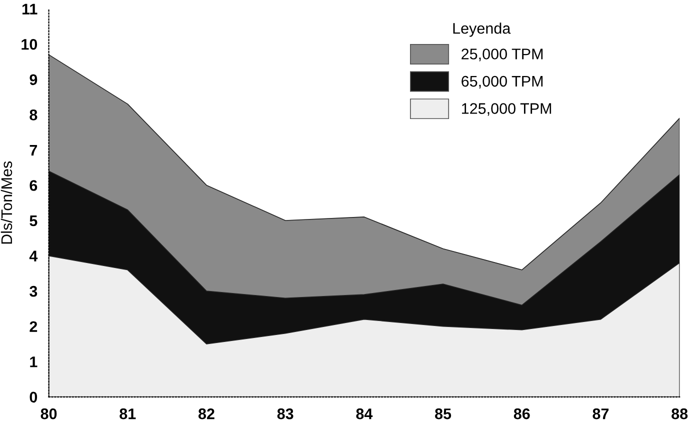 This screenshot has height=441, width=697. Describe the element at coordinates (680, 414) in the screenshot. I see `x-tick-label: 88` at that location.